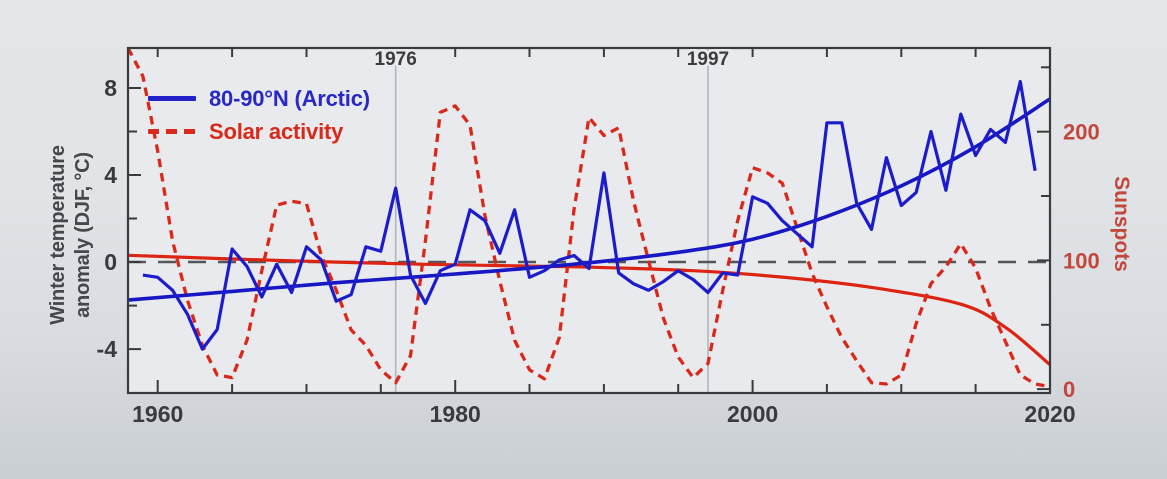 This screenshot has height=479, width=1167. What do you see at coordinates (276, 131) in the screenshot?
I see `legend-label-solar: Solar activity` at bounding box center [276, 131].